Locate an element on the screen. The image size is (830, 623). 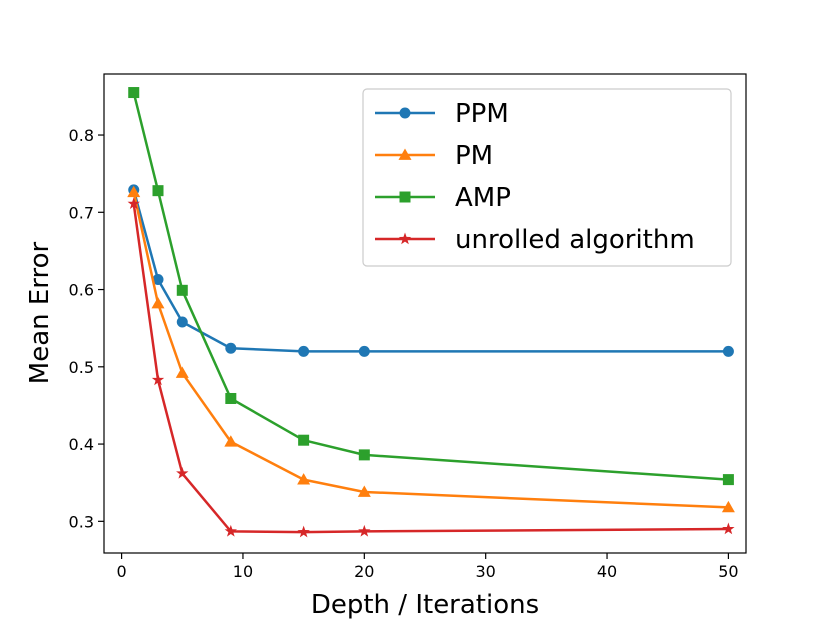
legend-label: PPM is located at coordinates (482, 114).